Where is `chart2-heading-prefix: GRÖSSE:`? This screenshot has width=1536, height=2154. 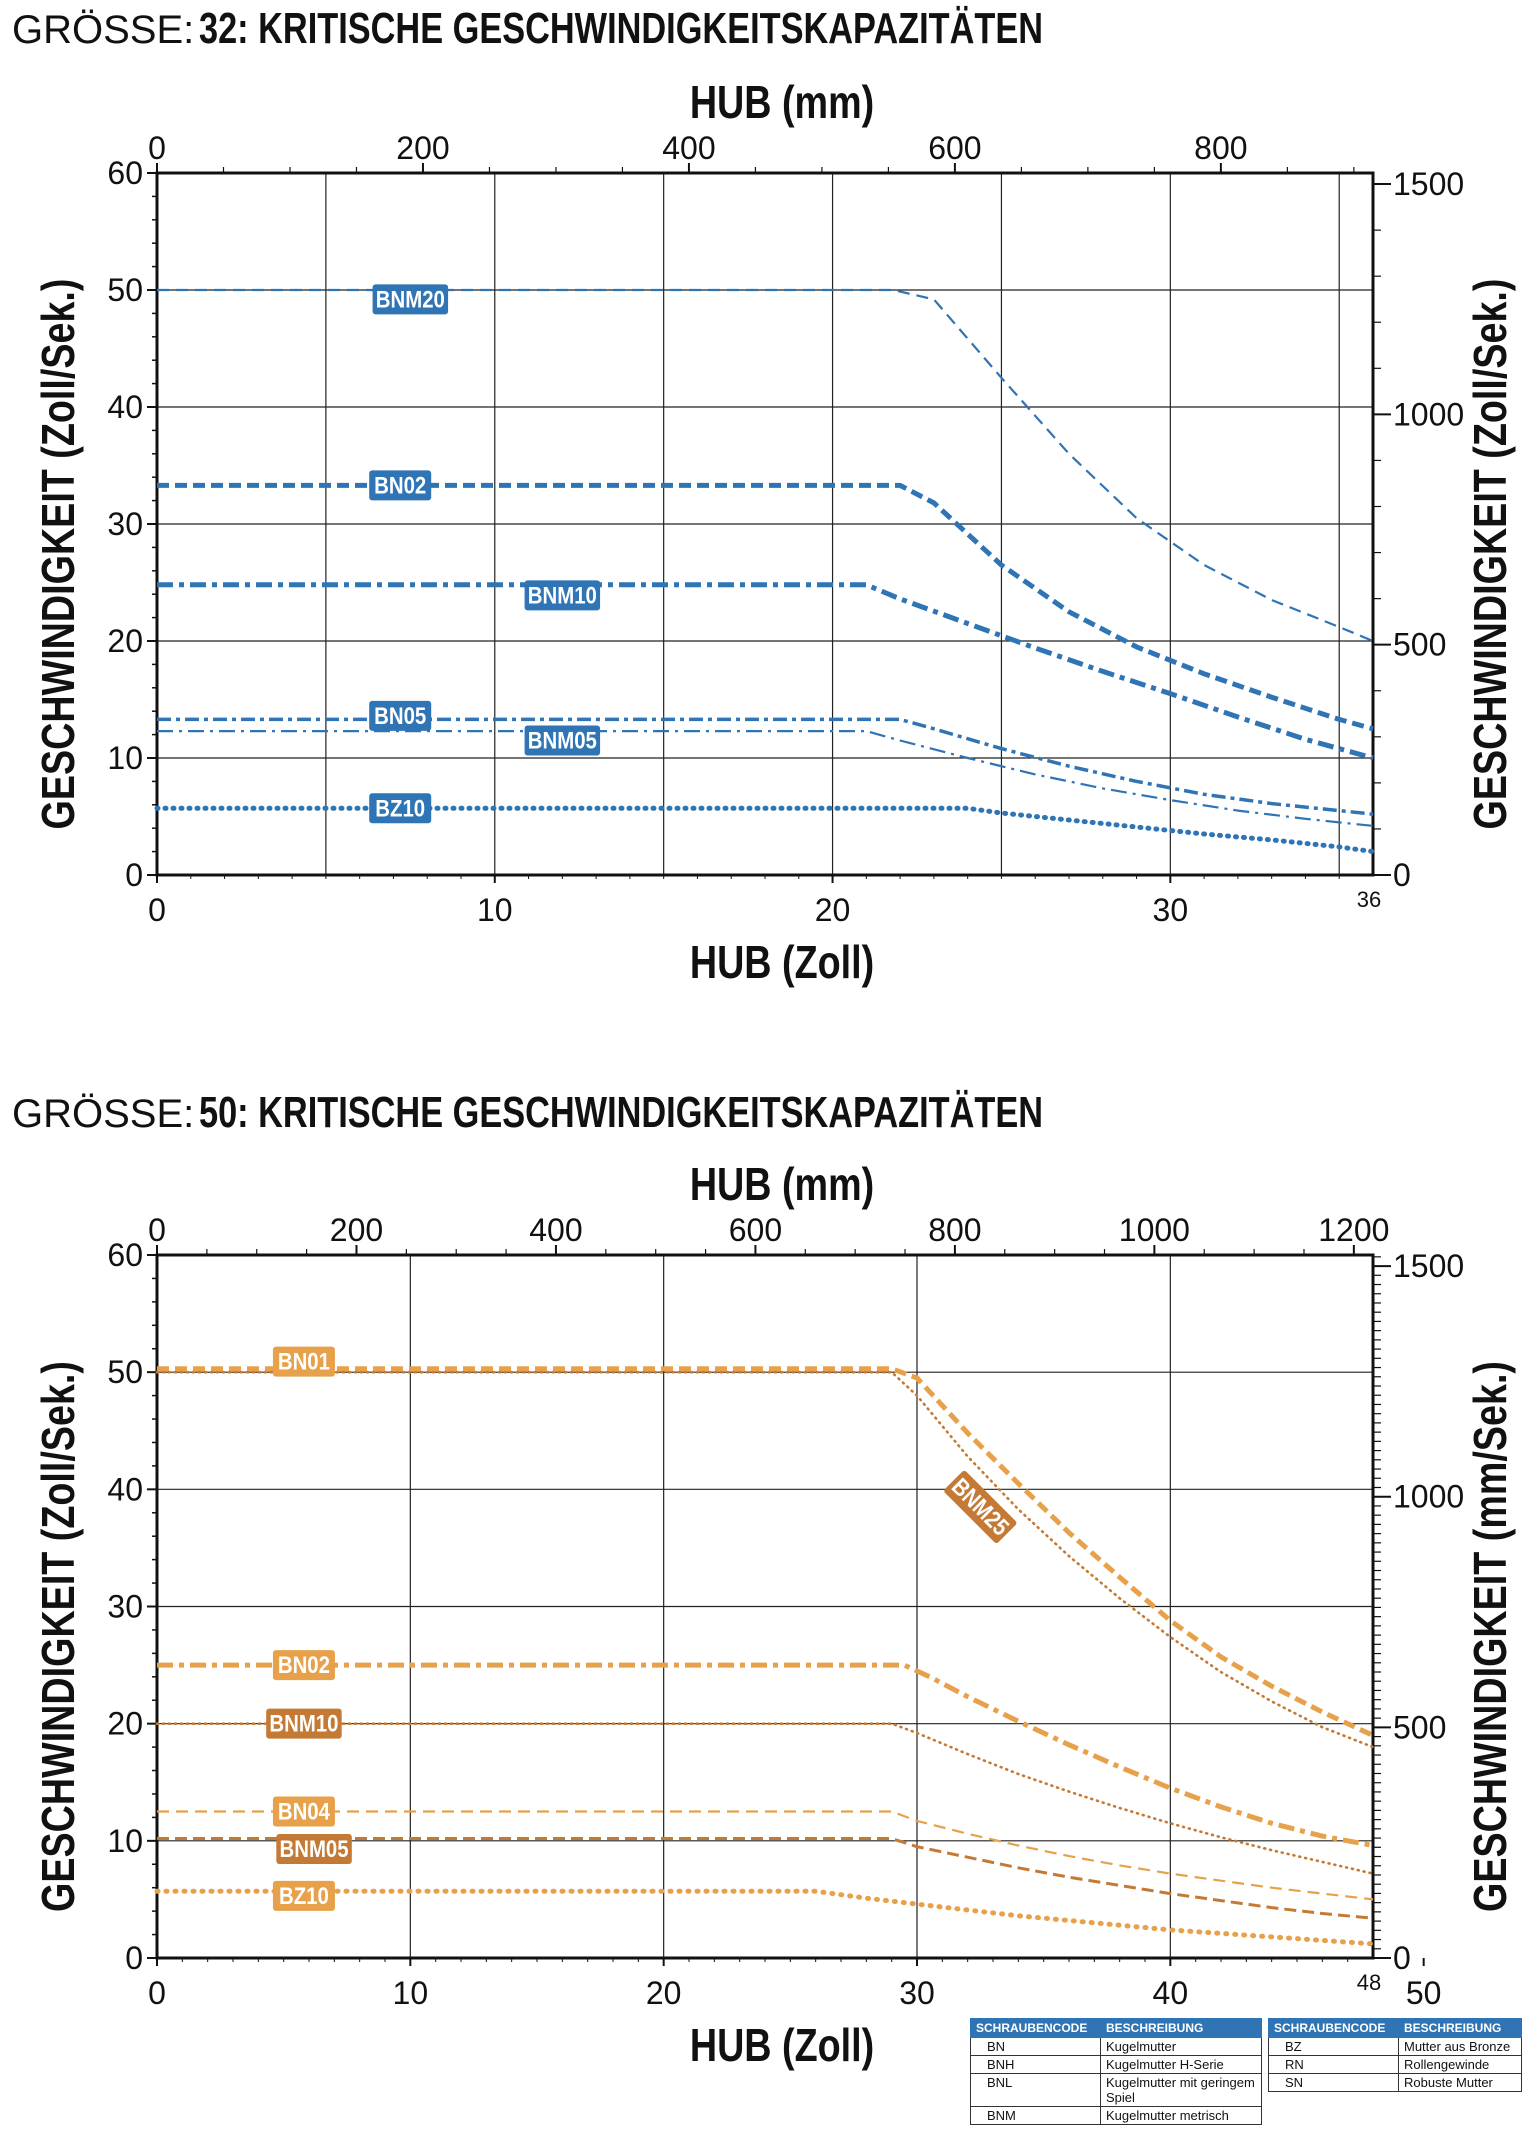 chart2-heading-prefix: GRÖSSE: is located at coordinates (103, 1114).